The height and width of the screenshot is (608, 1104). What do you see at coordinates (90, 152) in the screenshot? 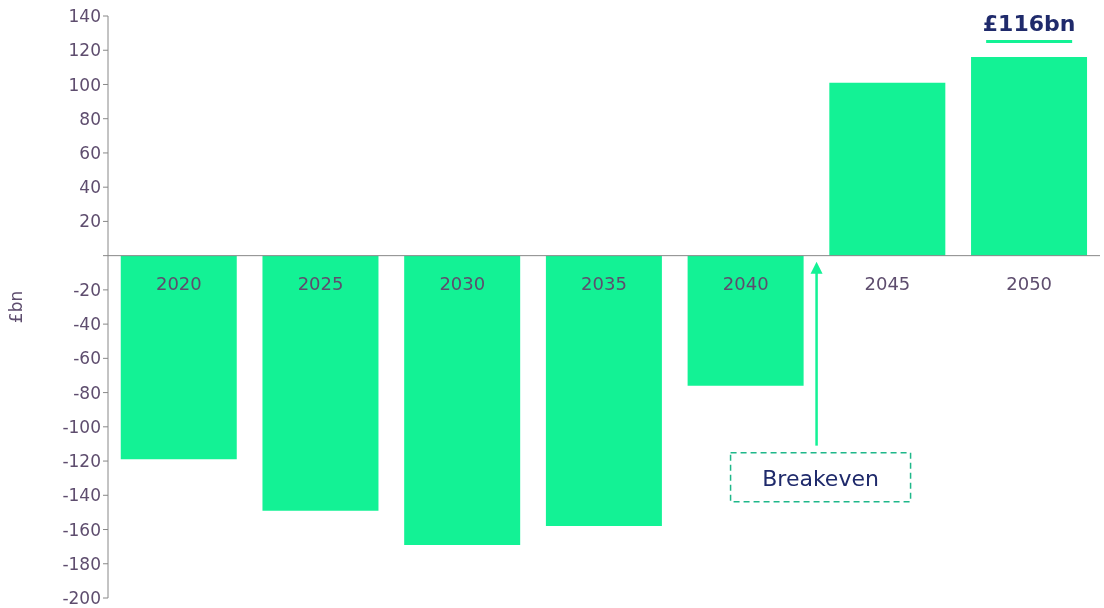
I see `y-tick-label: 60` at bounding box center [90, 152].